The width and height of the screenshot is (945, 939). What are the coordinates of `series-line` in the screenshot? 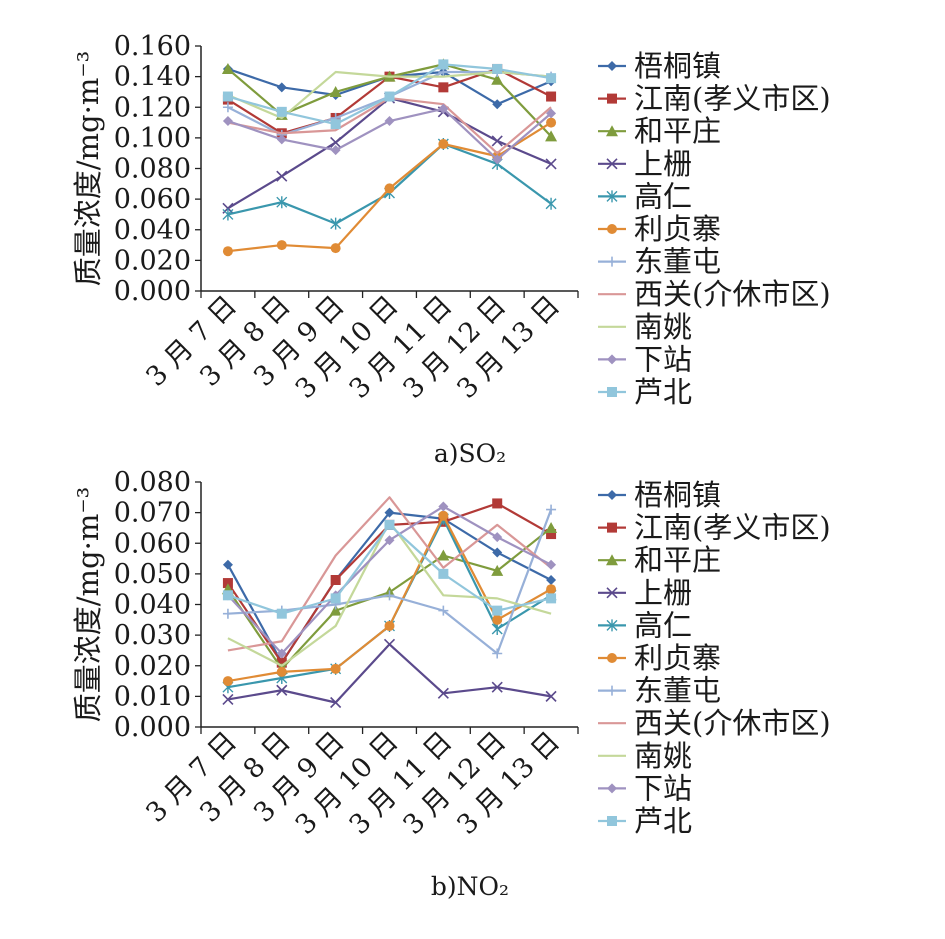 It's located at (389, 574).